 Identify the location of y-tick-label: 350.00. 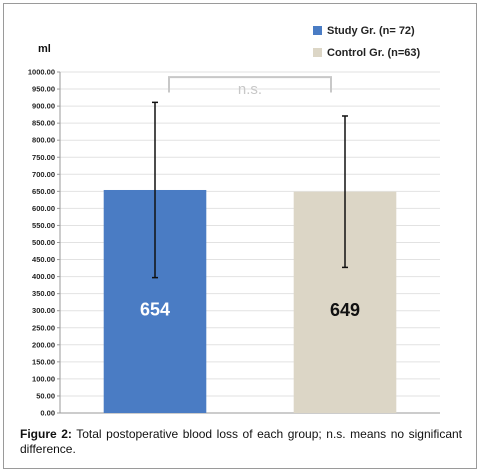
(43, 293).